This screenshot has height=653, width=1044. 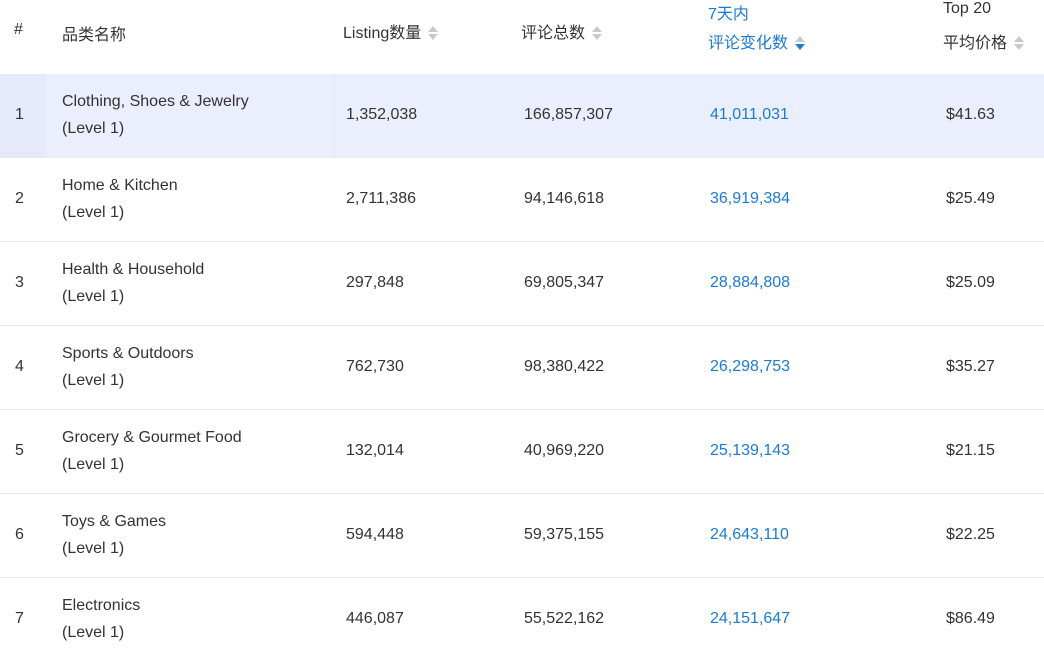 I want to click on listing-count: 762,730, so click(x=375, y=366).